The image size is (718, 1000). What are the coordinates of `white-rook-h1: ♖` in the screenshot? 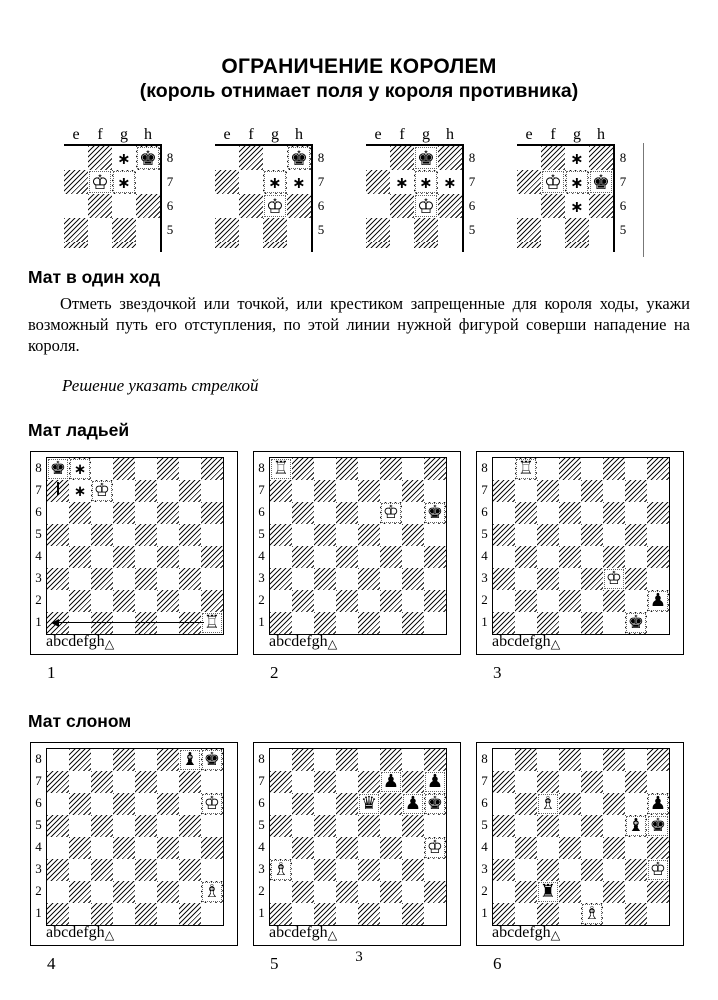 It's located at (212, 623).